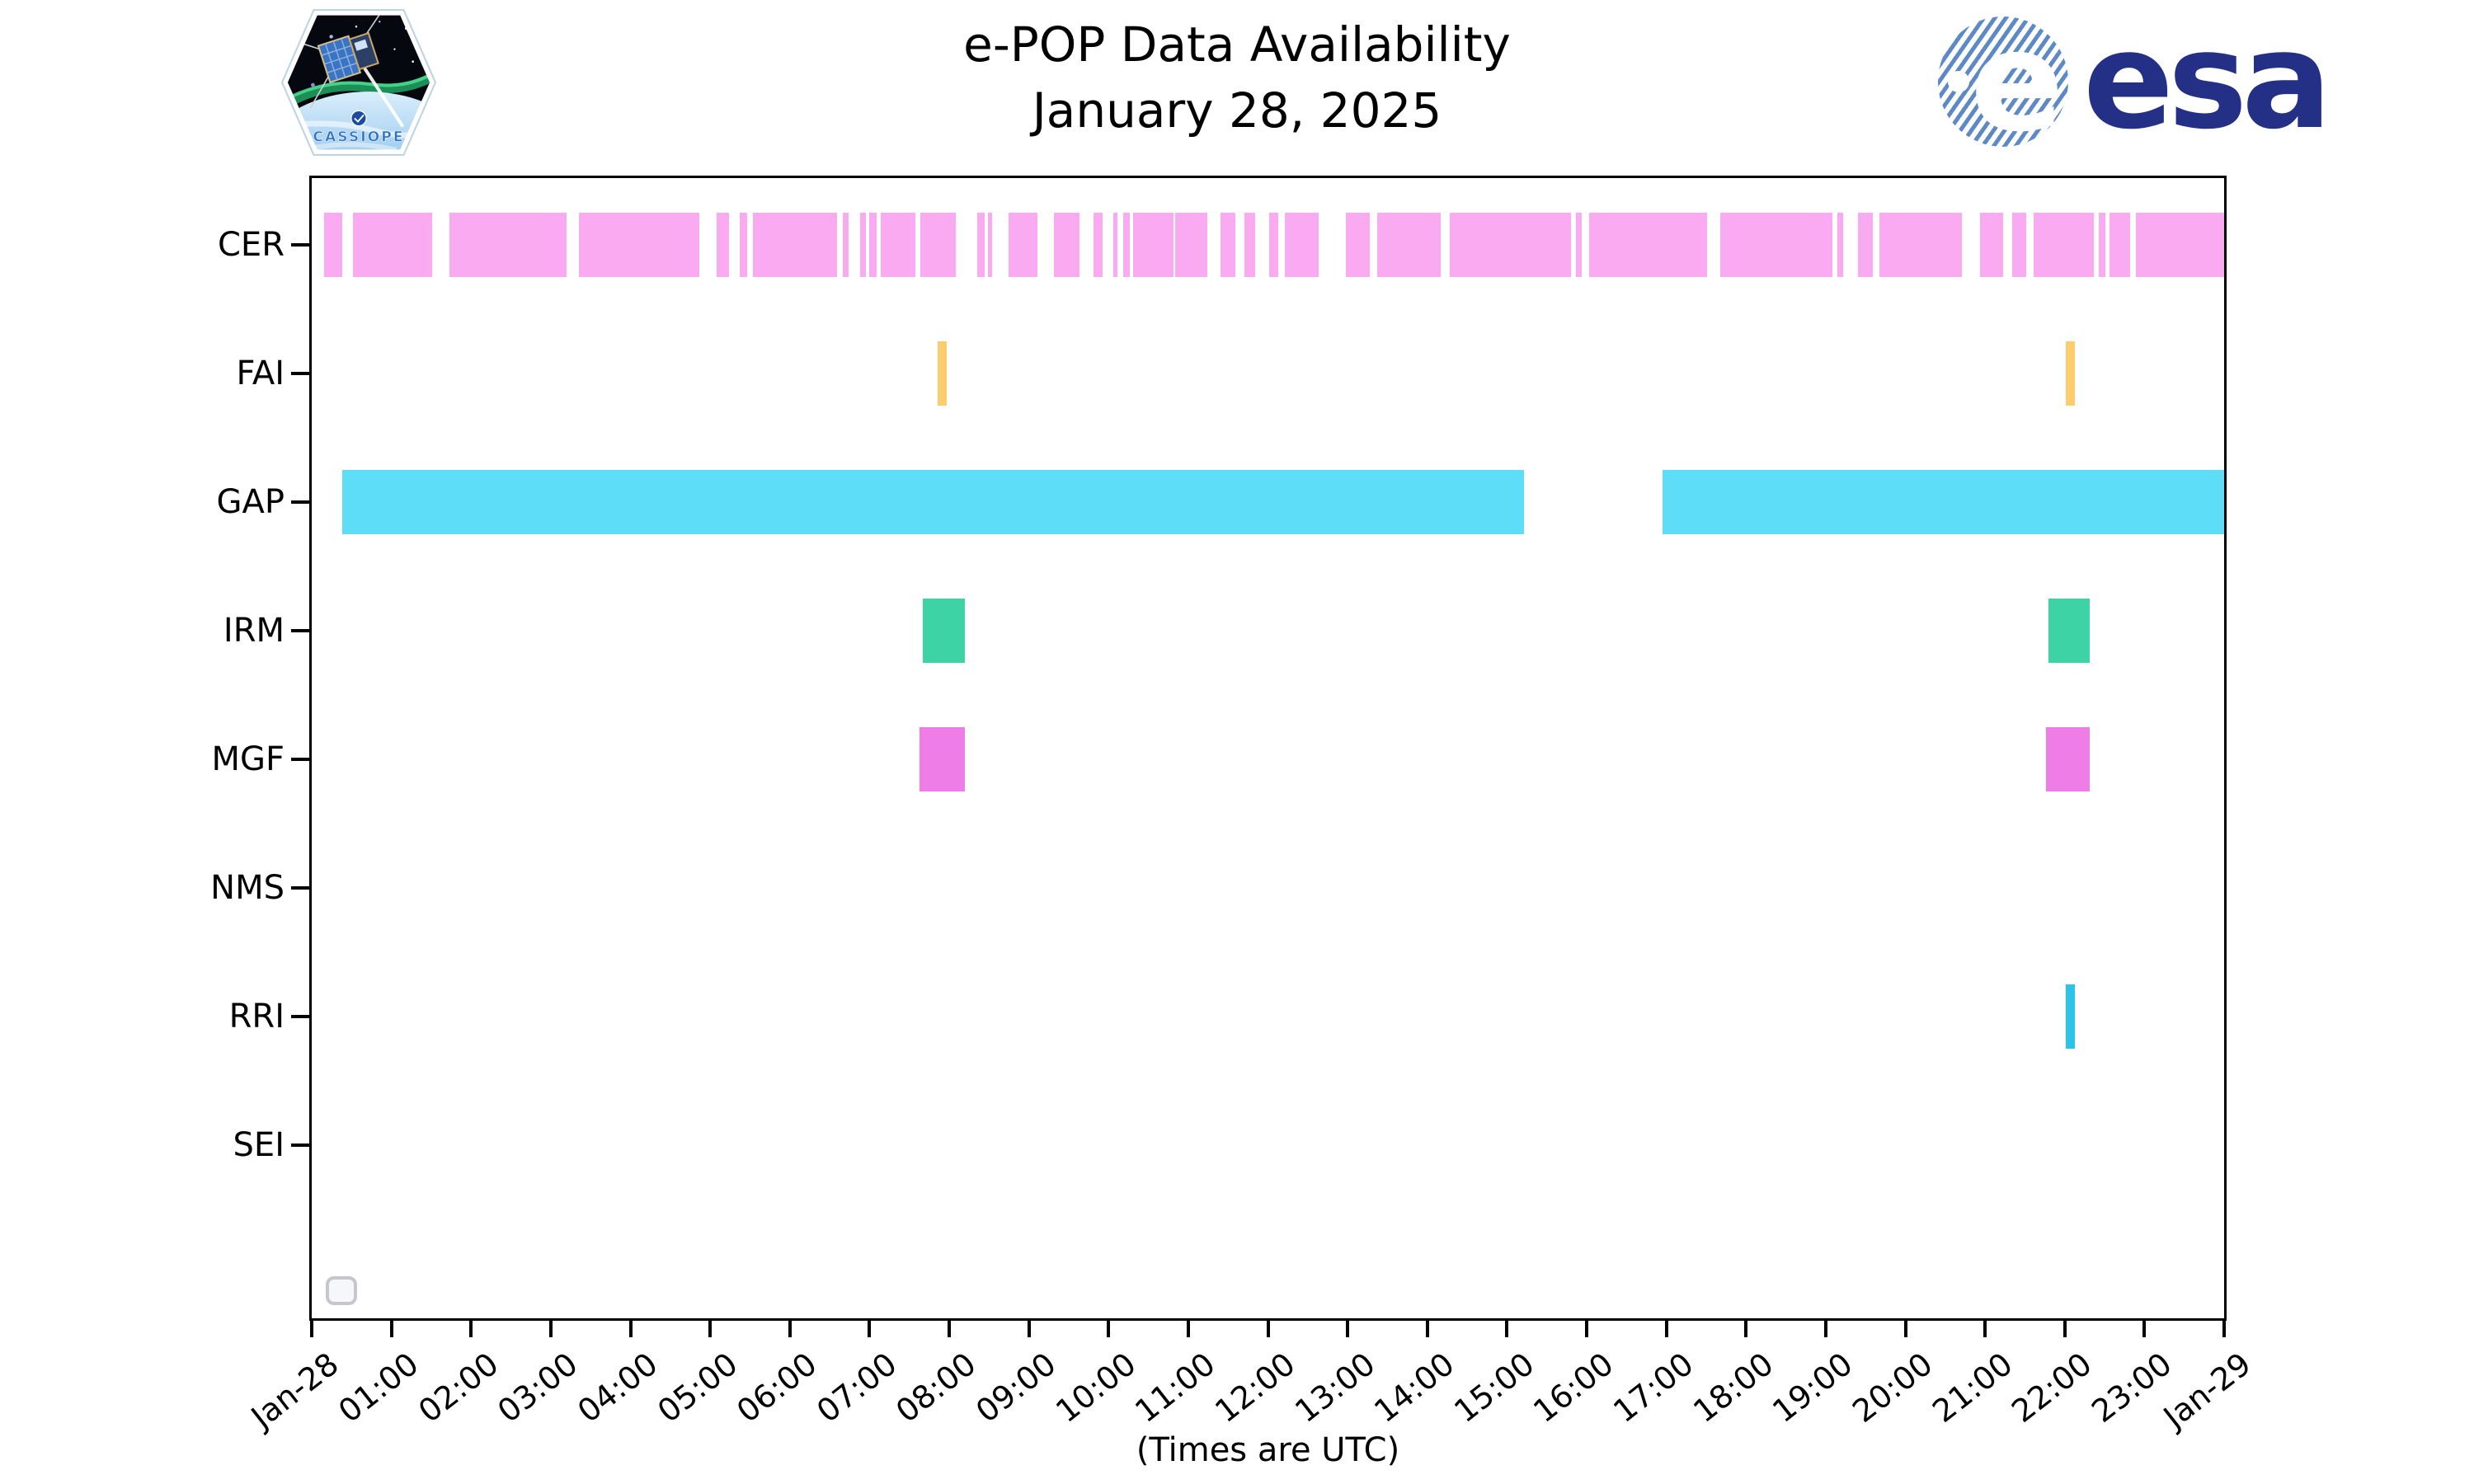 The height and width of the screenshot is (1484, 2474). What do you see at coordinates (777, 1387) in the screenshot?
I see `x-tick-label: 06:00` at bounding box center [777, 1387].